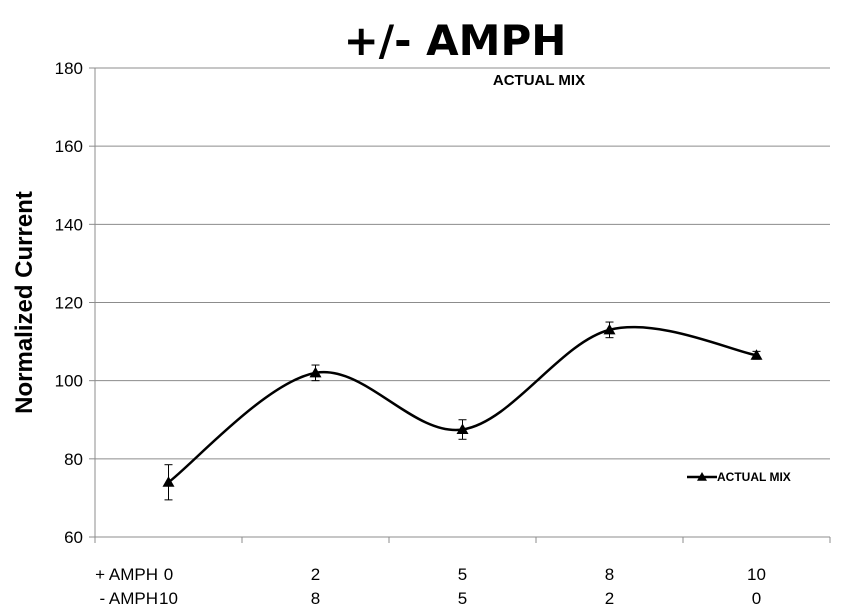 This screenshot has height=607, width=845. I want to click on y-tick-label: 120, so click(69, 303).